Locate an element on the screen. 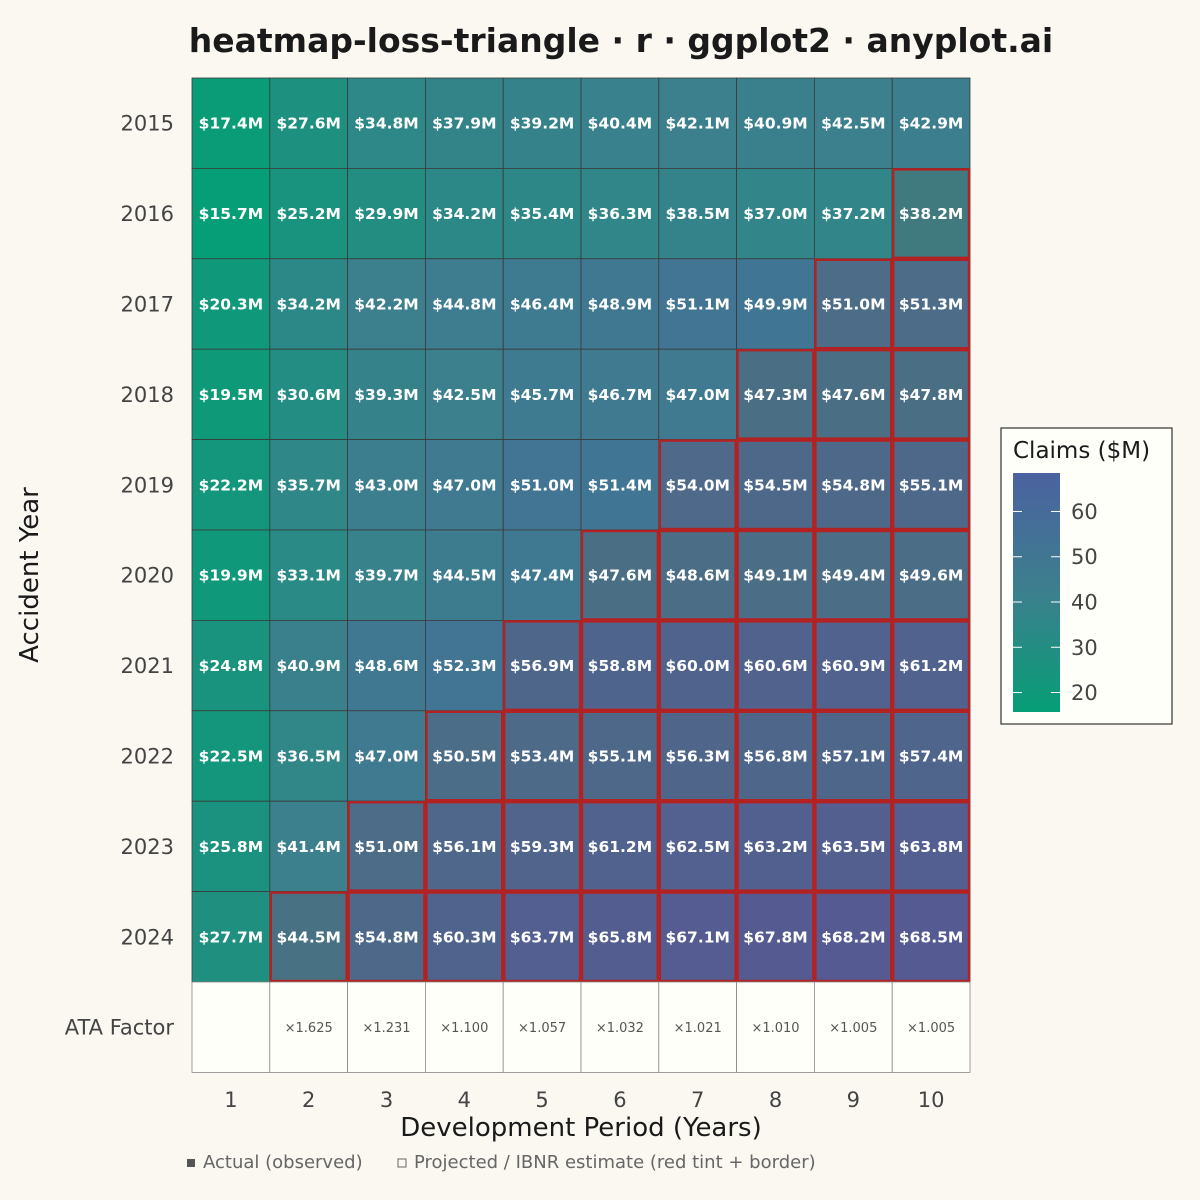 The width and height of the screenshot is (1200, 1200). cell-value-label: $51.0M is located at coordinates (542, 485).